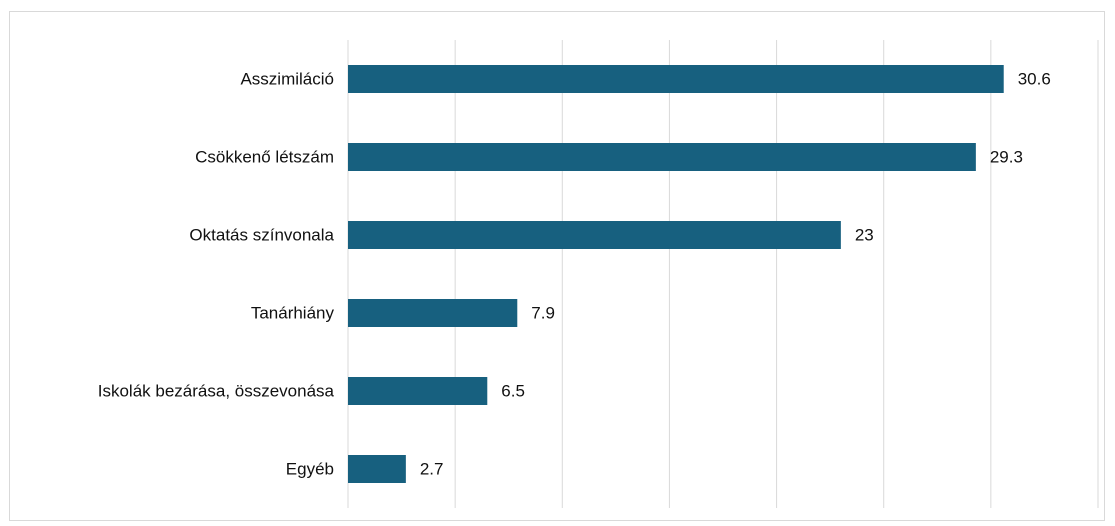 The image size is (1115, 526). Describe the element at coordinates (1006, 157) in the screenshot. I see `value-label: 29.3` at that location.